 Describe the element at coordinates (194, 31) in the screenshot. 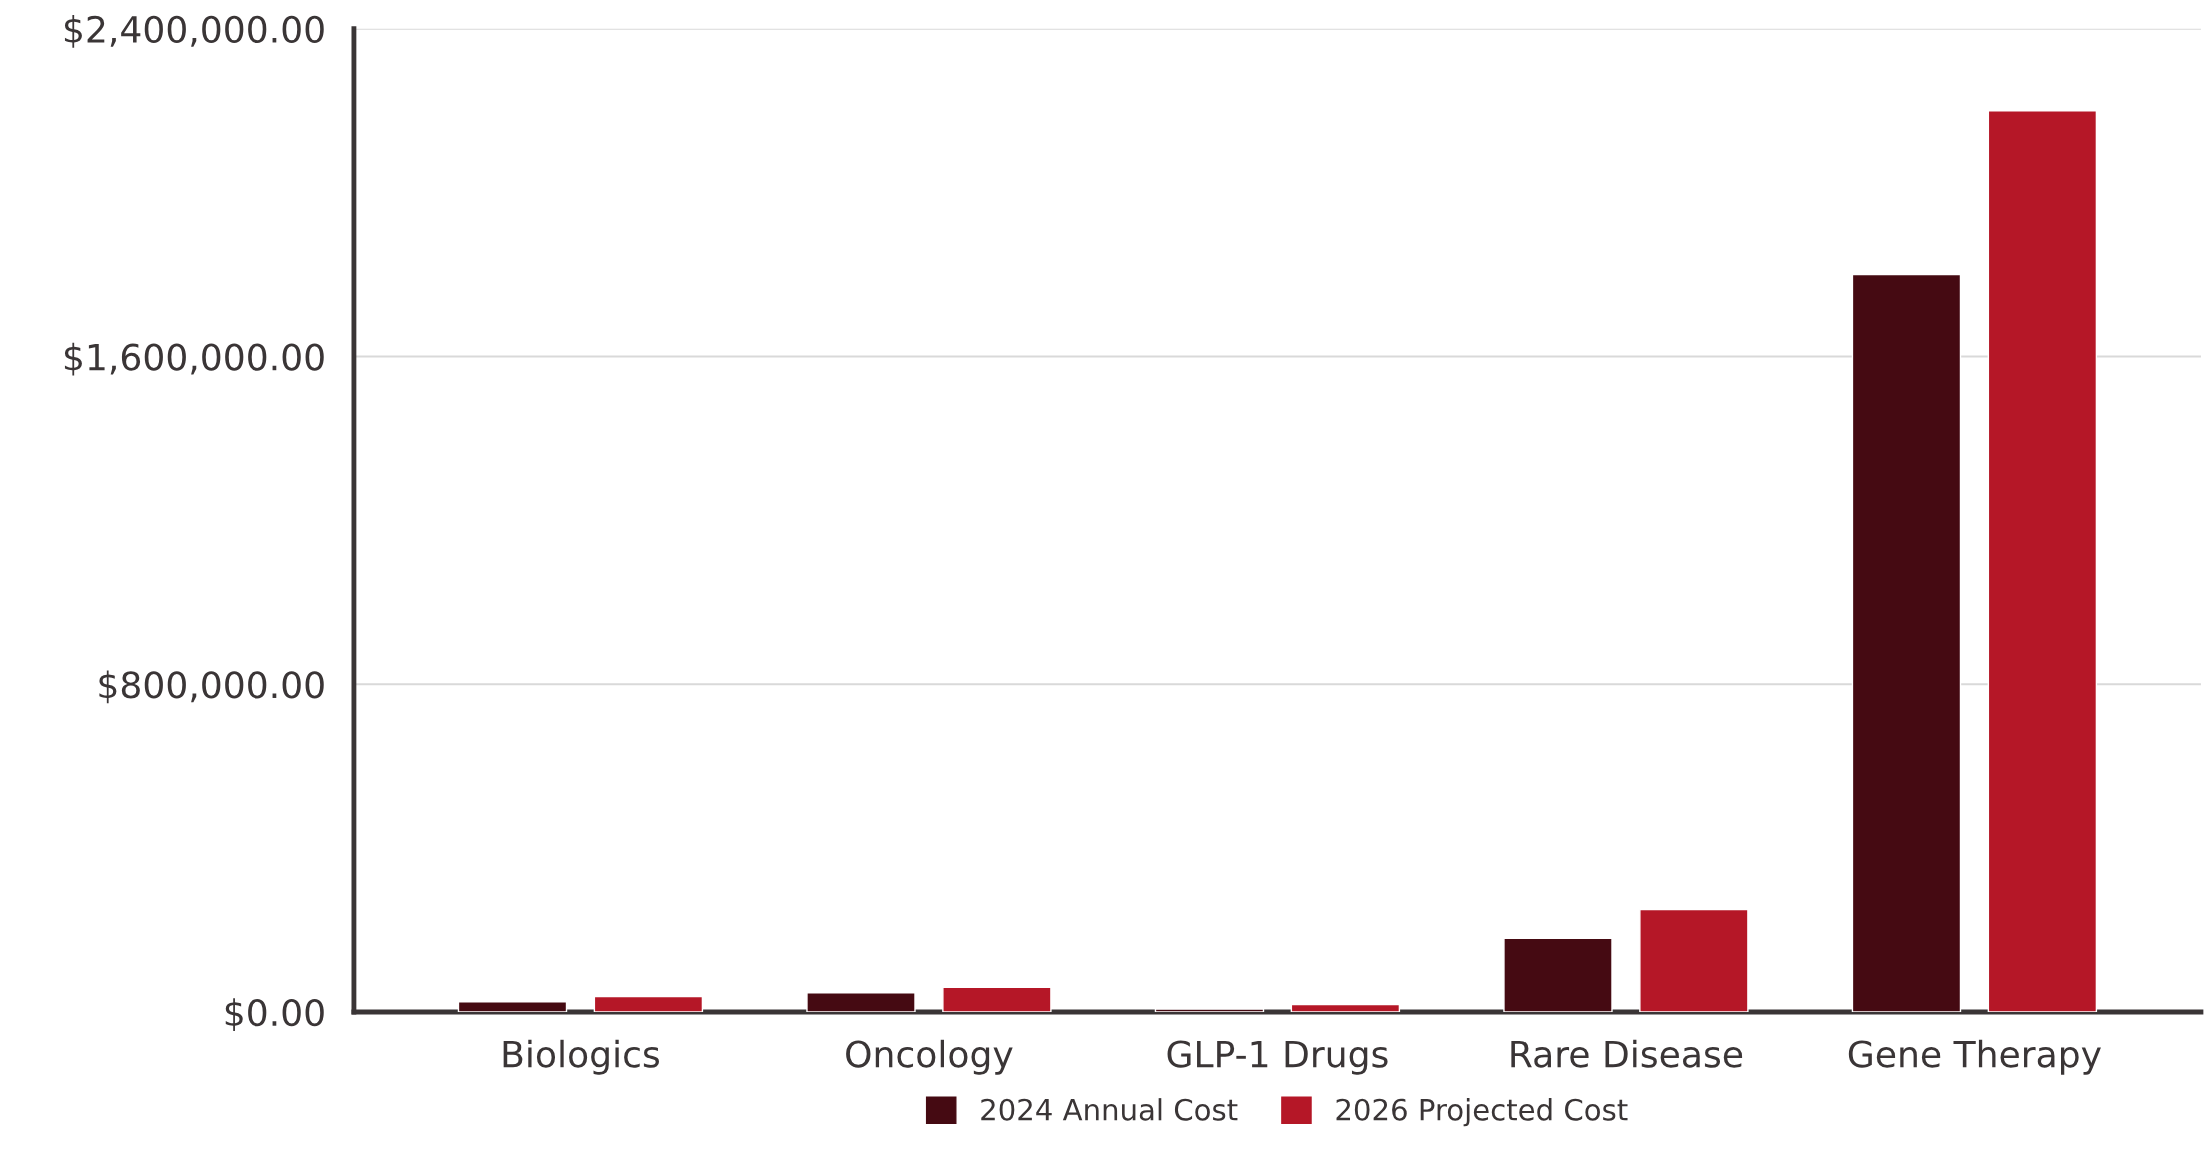

I see `y-tick-label: $2,400,000.00` at that location.